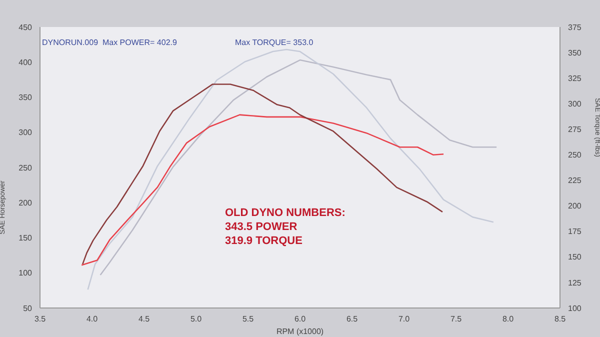  I want to click on x-axis-title: RPM (x1000), so click(300, 331).